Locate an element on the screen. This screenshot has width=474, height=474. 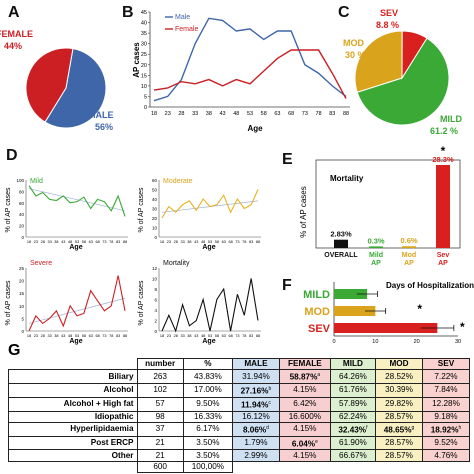
chart-d2-ytick-label: 30 is located at coordinates (155, 209).